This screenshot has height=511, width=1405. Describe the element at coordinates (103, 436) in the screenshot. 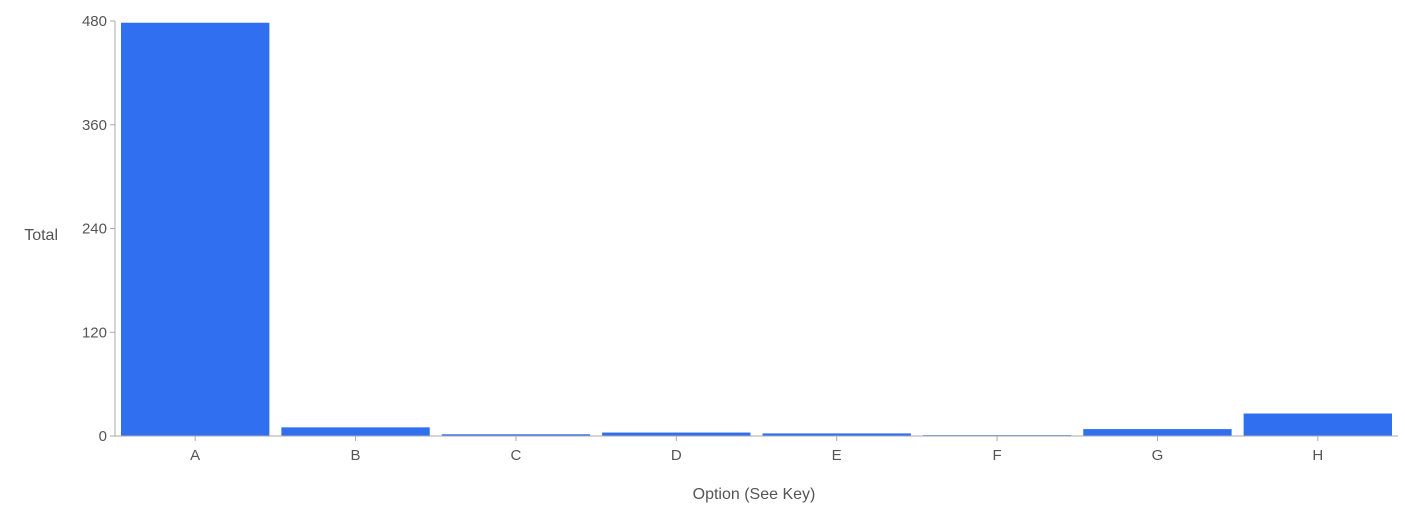

I see `y-tick-label: 0` at that location.